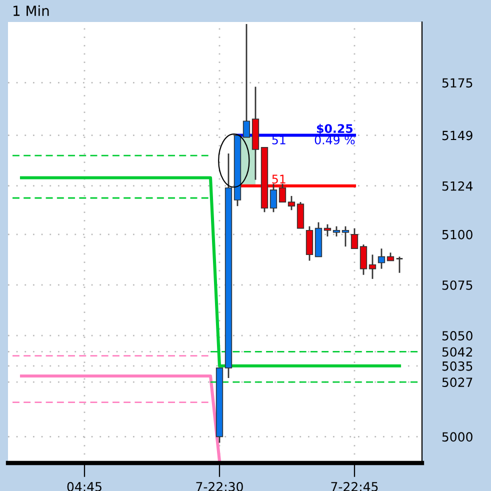 This screenshot has width=491, height=491. What do you see at coordinates (457, 135) in the screenshot?
I see `y-tick-label: 5149` at bounding box center [457, 135].